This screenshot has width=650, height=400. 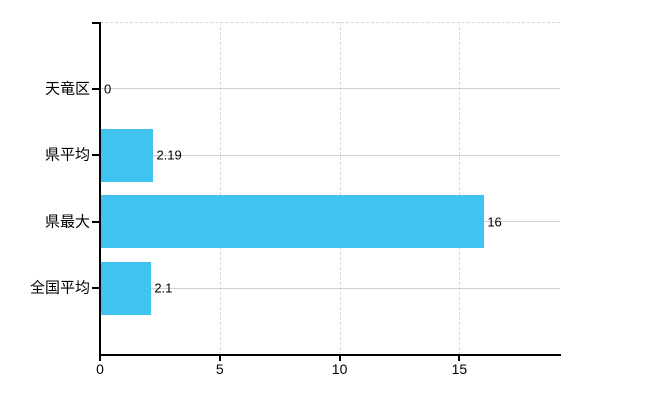 What do you see at coordinates (67, 89) in the screenshot?
I see `category-label: 天竜区` at bounding box center [67, 89].